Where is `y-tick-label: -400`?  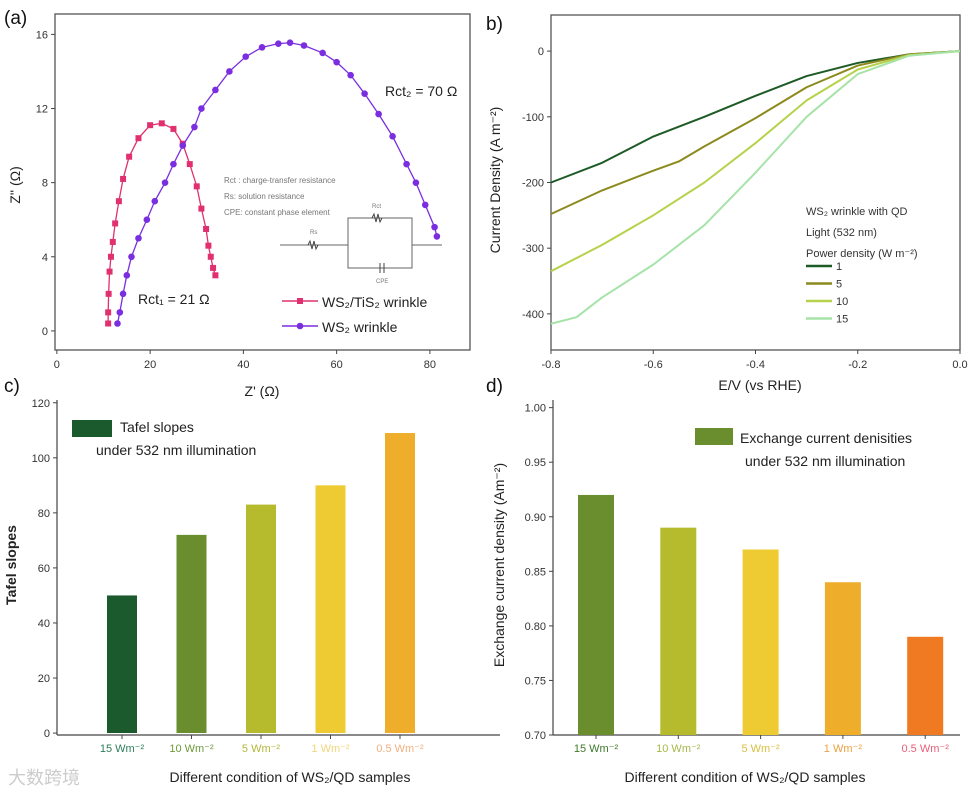 y-tick-label: -400 is located at coordinates (533, 315).